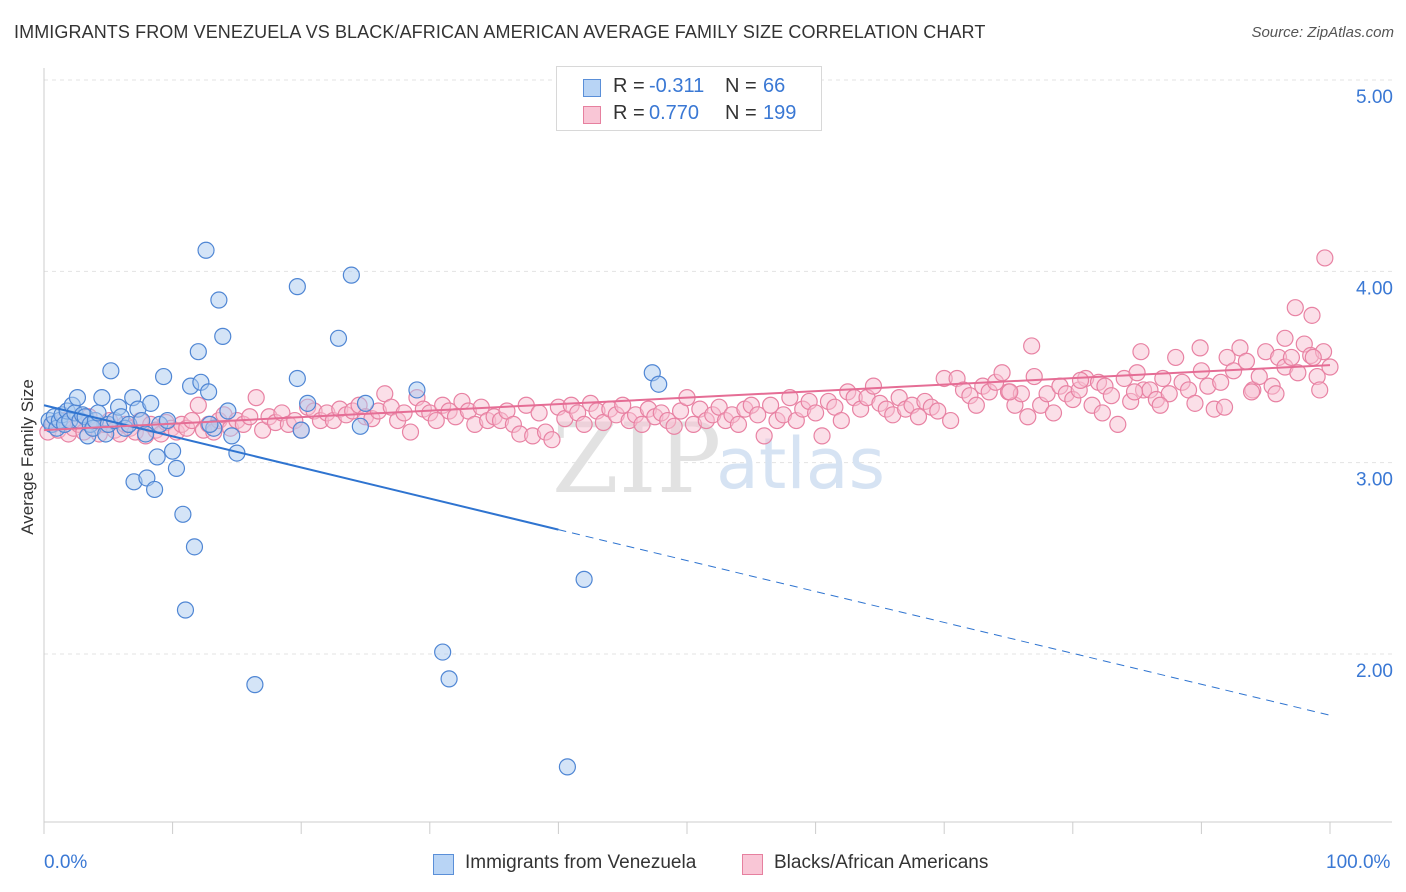 Image resolution: width=1406 pixels, height=892 pixels. What do you see at coordinates (1374, 480) in the screenshot?
I see `y-tick-label-1: 3.00` at bounding box center [1374, 480].